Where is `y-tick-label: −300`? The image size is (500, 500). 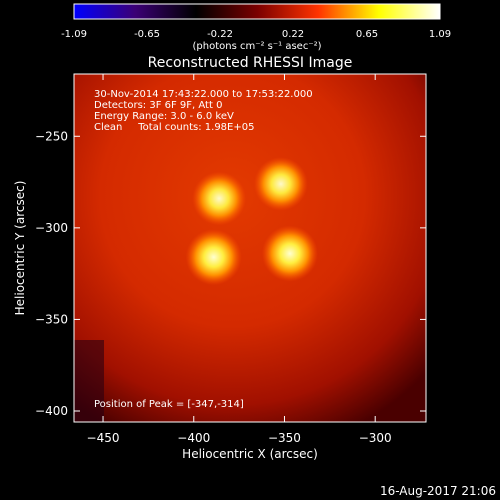
y-tick-label: −300 is located at coordinates (51, 228).